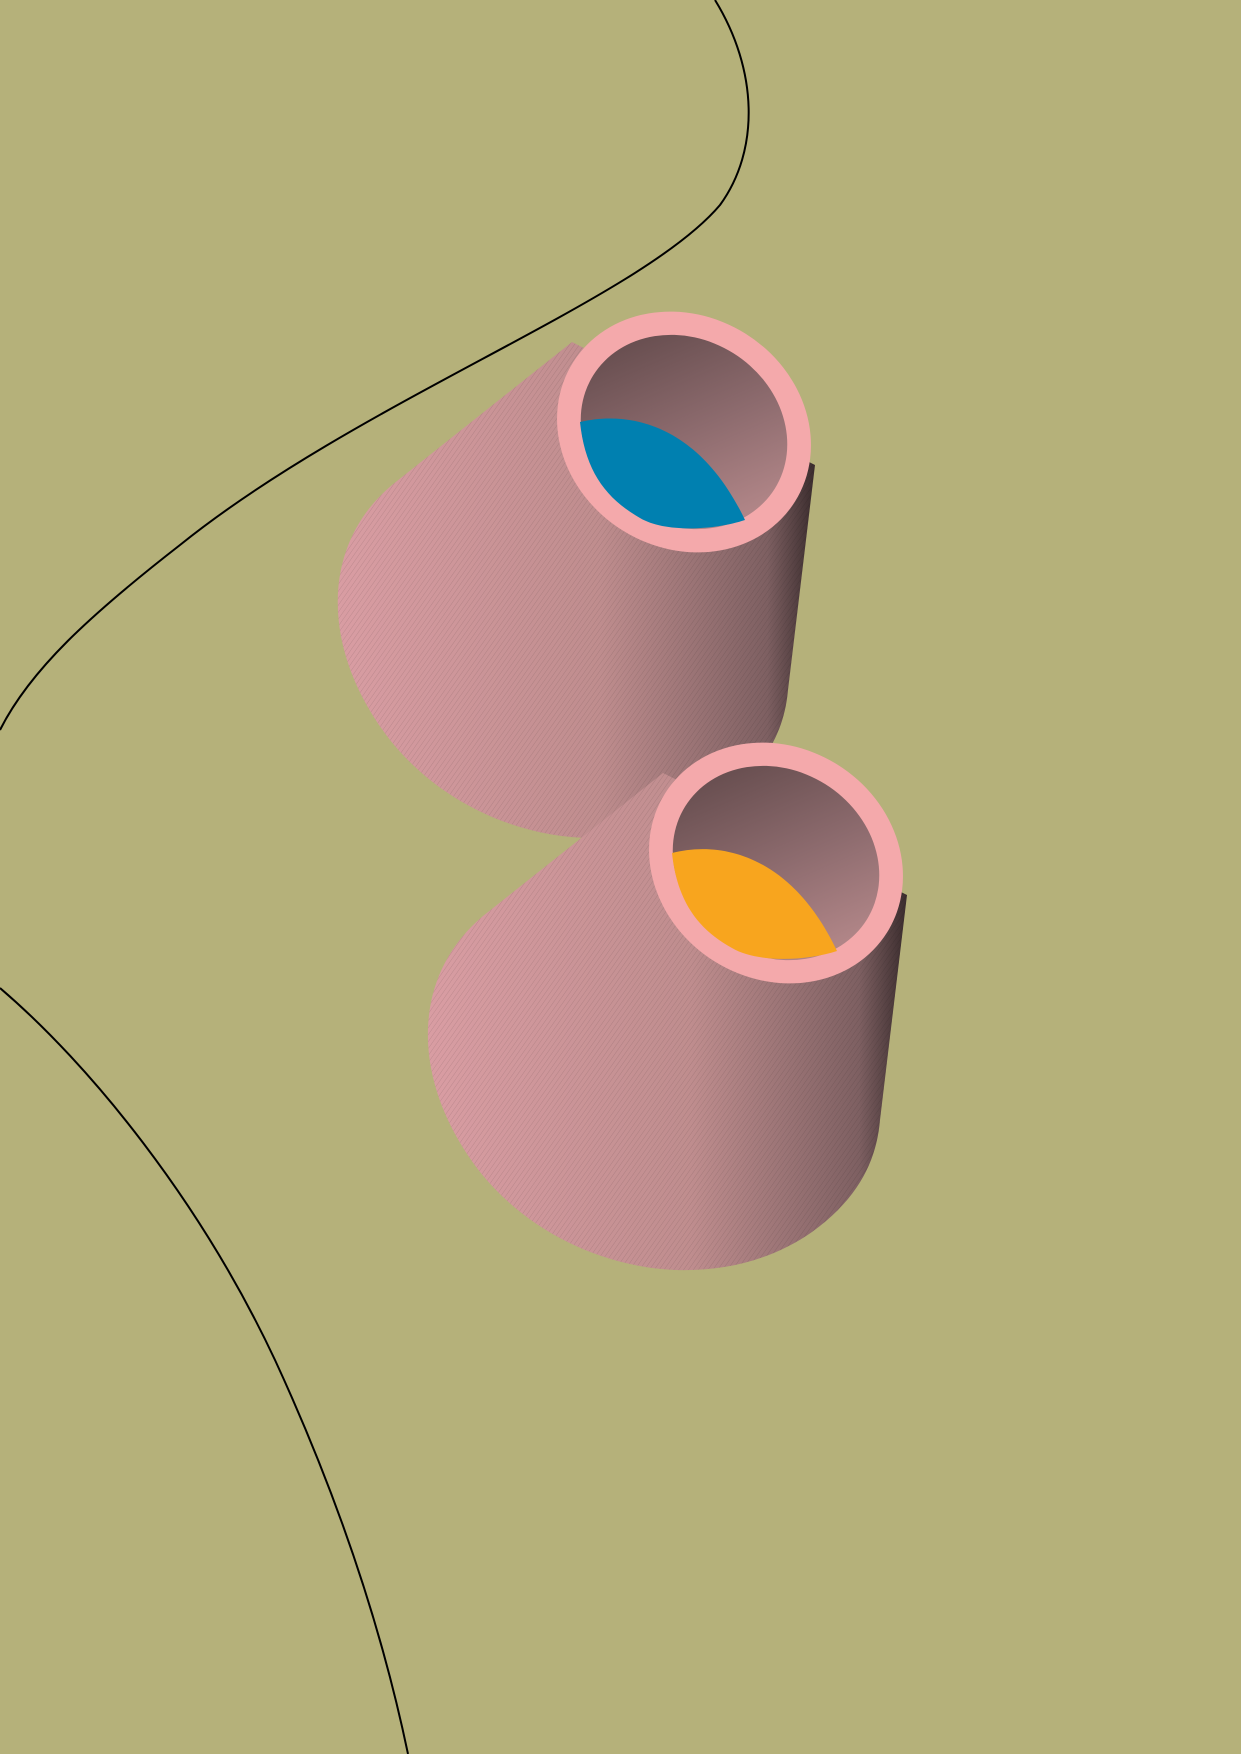 The image size is (1241, 1754). What do you see at coordinates (754, 904) in the screenshot?
I see `cone-lower-inner-orange-shape` at bounding box center [754, 904].